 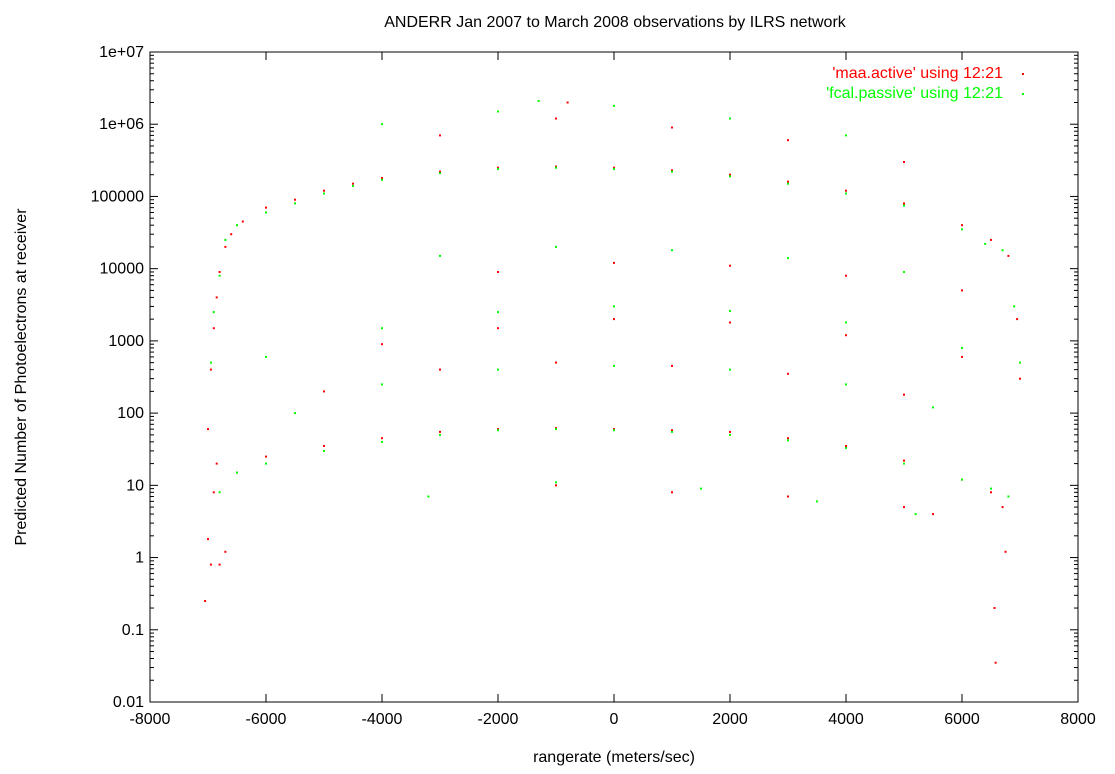 I want to click on y-tick-label: 0.01, so click(x=128, y=702).